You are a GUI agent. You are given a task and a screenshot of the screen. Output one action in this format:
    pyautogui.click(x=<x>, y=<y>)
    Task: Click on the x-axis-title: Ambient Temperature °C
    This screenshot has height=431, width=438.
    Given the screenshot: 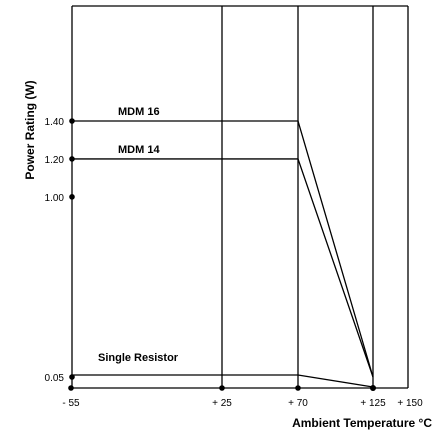 What is the action you would take?
    pyautogui.click(x=362, y=423)
    